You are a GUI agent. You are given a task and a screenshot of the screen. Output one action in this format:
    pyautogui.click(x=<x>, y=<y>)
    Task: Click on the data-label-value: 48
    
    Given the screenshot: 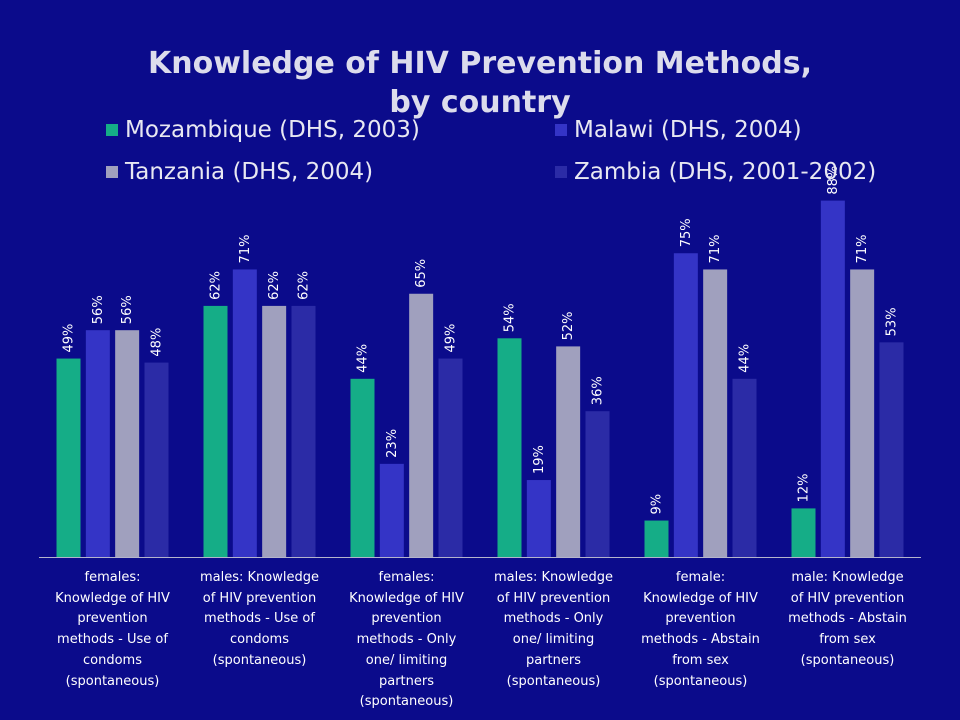 What is the action you would take?
    pyautogui.click(x=156, y=348)
    